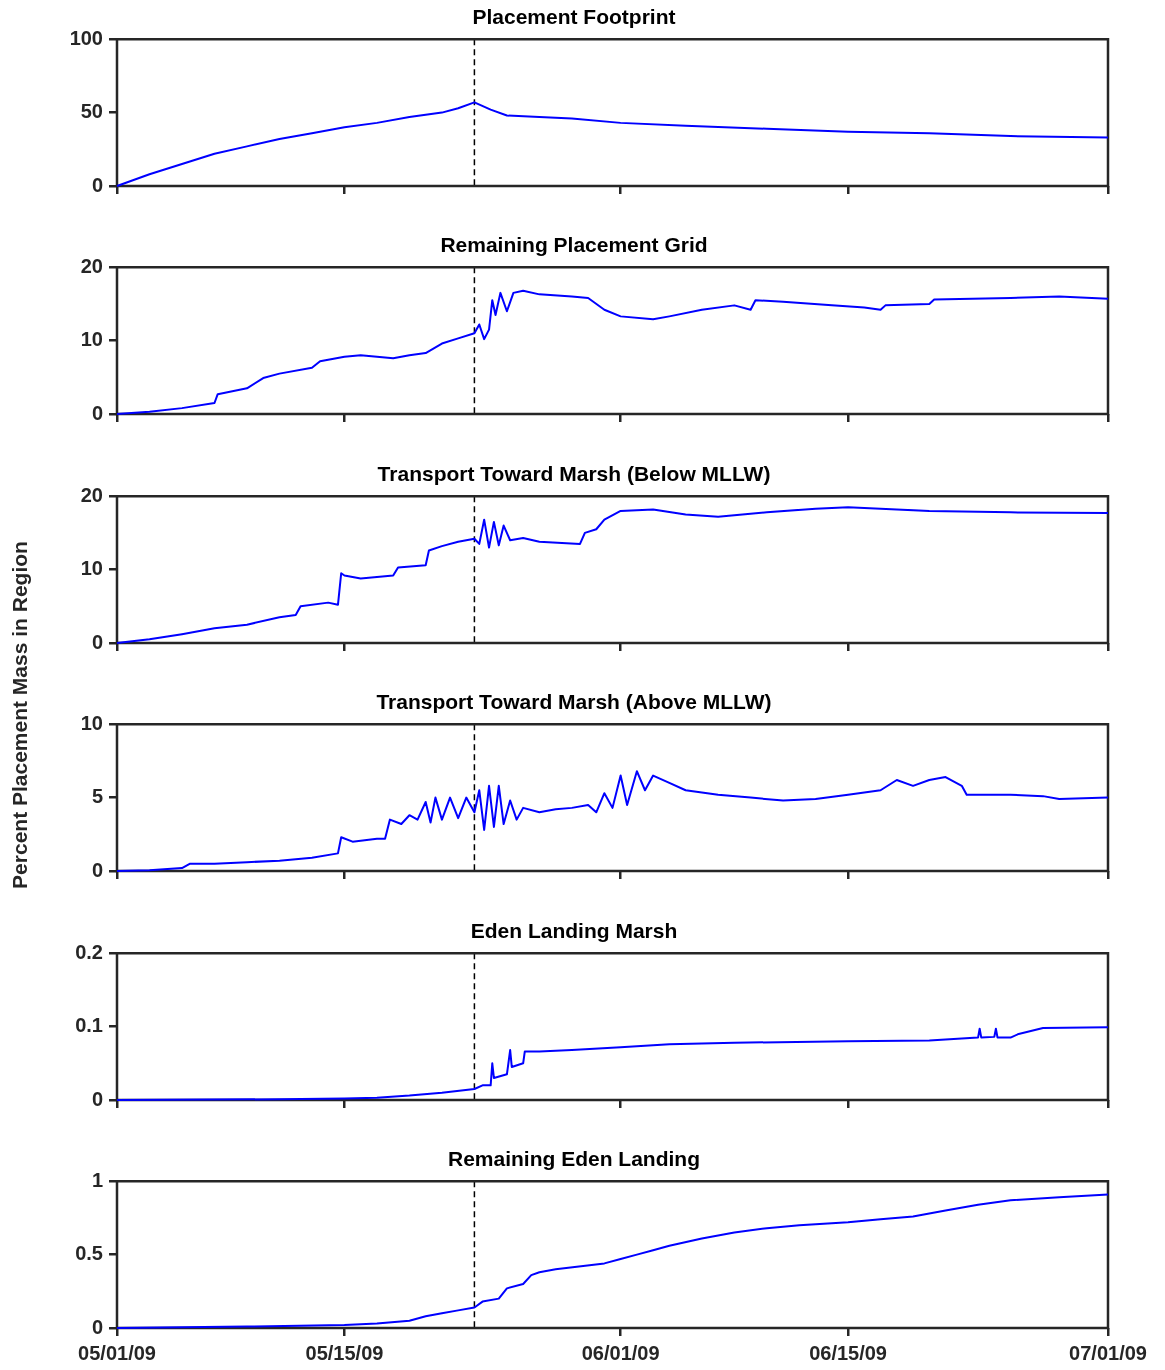 The image size is (1165, 1370). I want to click on chart-title: Remaining Eden Landing, so click(574, 1159).